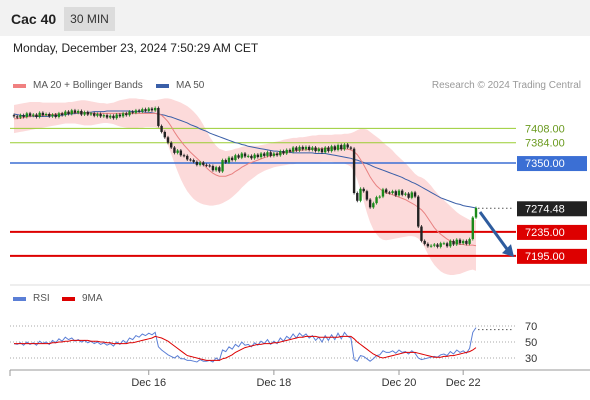 This screenshot has height=400, width=590. What do you see at coordinates (545, 233) in the screenshot?
I see `level-label-support-4: 7235.00` at bounding box center [545, 233].